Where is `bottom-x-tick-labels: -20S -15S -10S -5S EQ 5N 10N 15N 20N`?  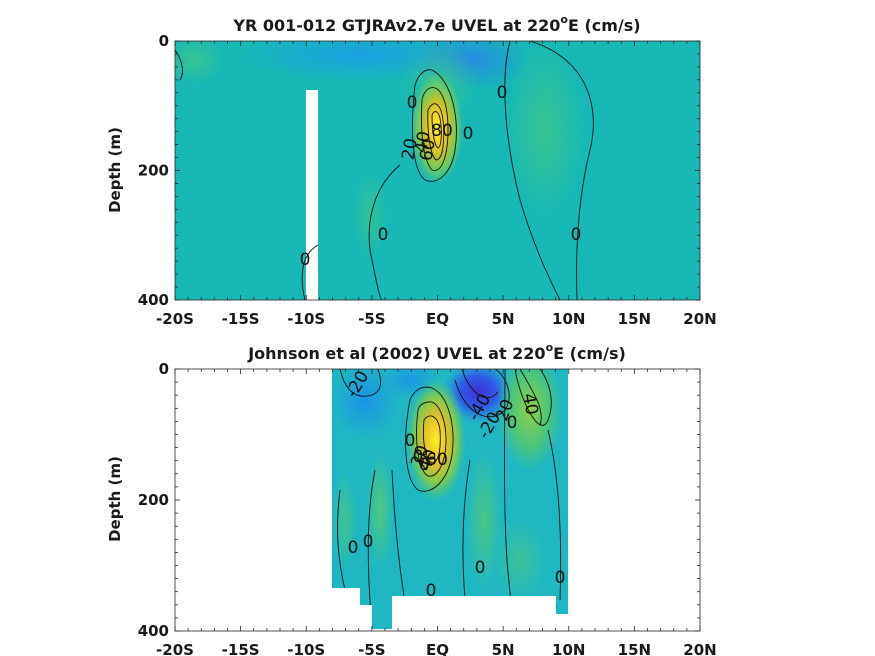
bottom-x-tick-labels: -20S -15S -10S -5S EQ 5N 10N 15N 20N is located at coordinates (436, 648).